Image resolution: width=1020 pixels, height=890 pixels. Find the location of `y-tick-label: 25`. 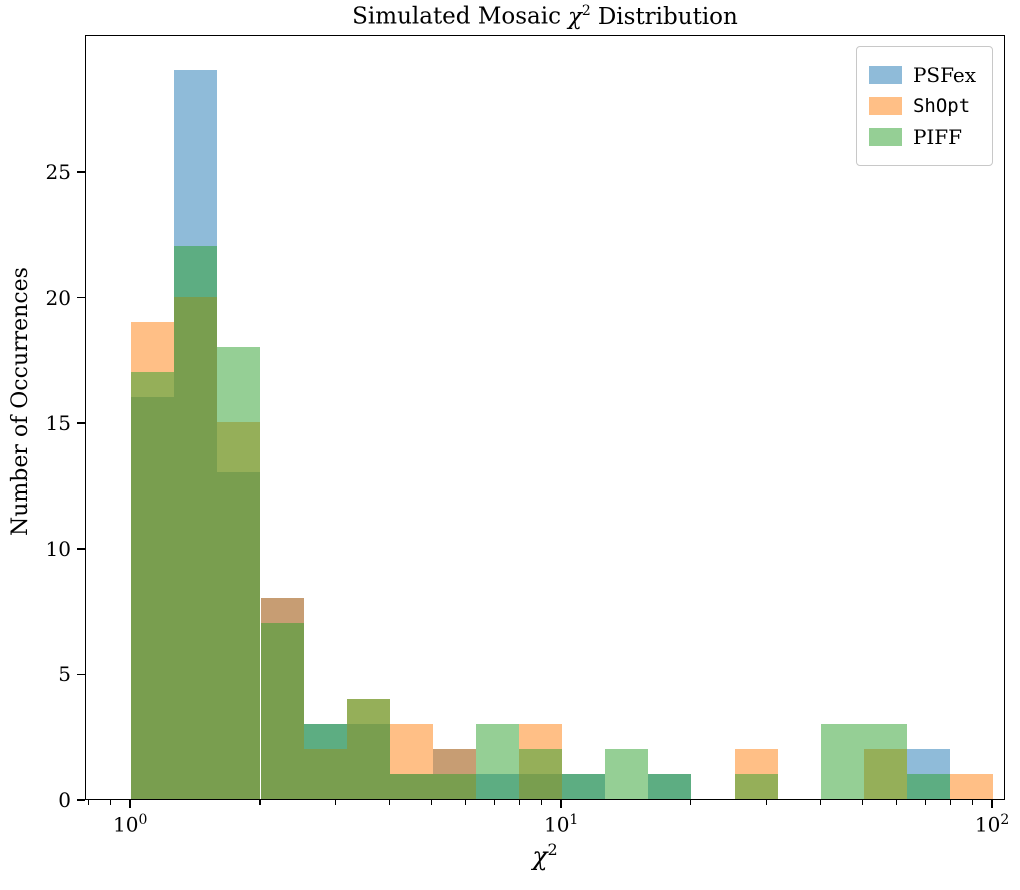

y-tick-label: 25 is located at coordinates (58, 171).